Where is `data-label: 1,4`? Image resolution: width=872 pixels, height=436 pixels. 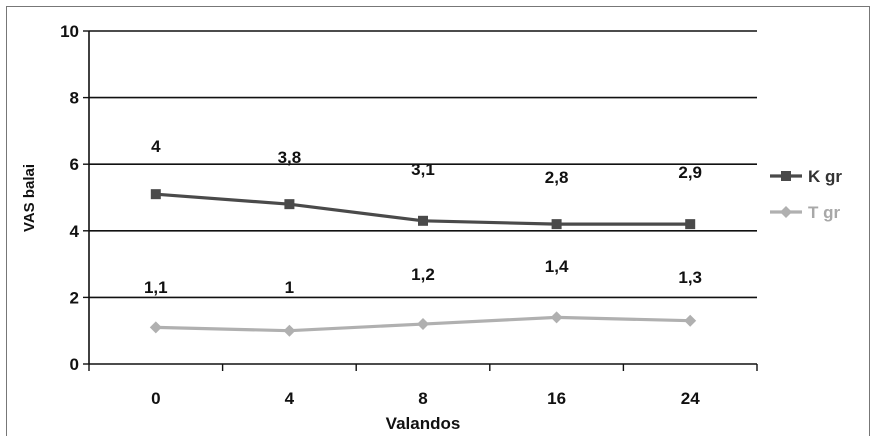
data-label: 1,4 is located at coordinates (557, 266).